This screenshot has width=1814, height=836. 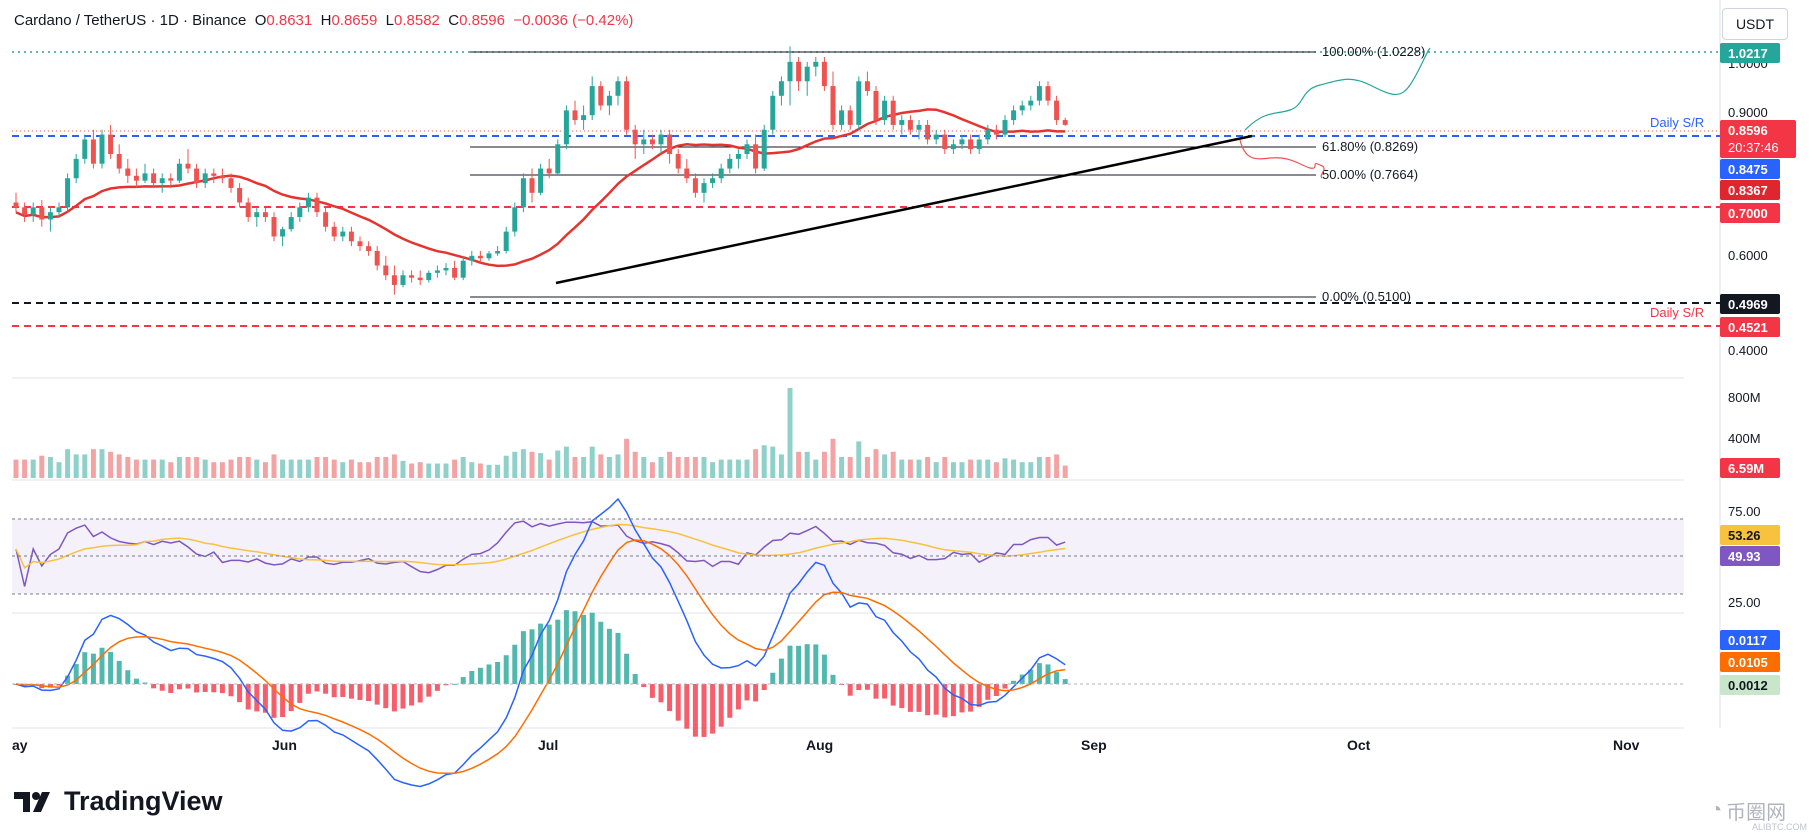 I want to click on daily-sr-label-top: Daily S/R, so click(x=1677, y=122).